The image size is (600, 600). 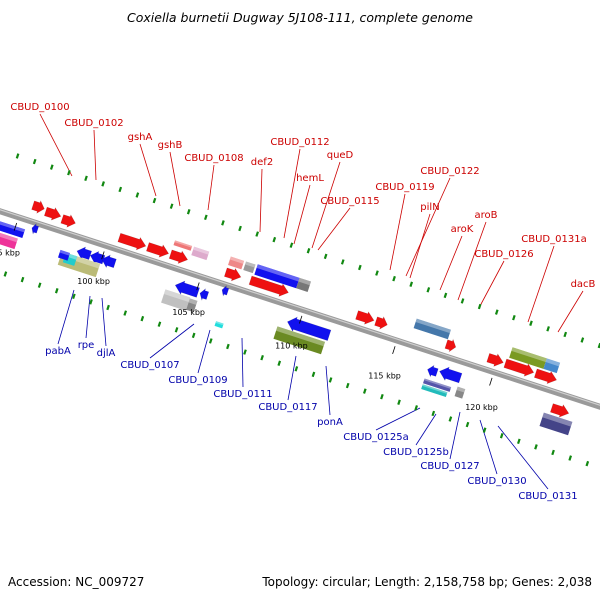 I want to click on gene-fwd-misc, so click(x=200, y=253).